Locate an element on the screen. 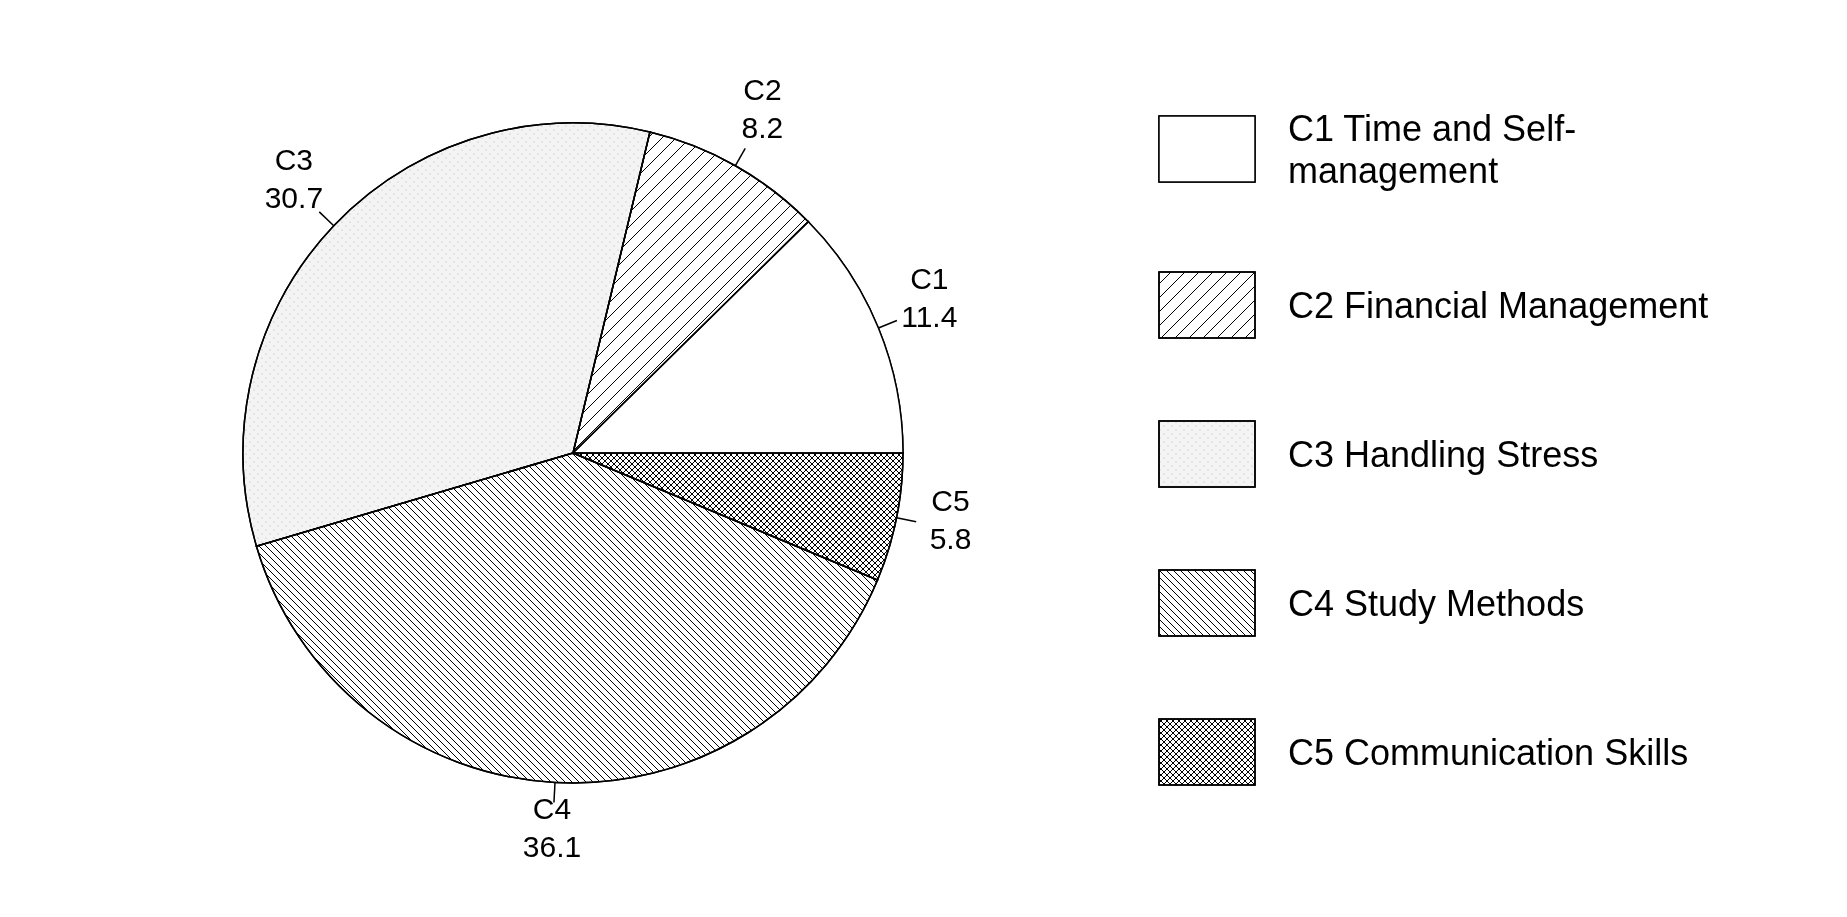  data-label: C3 30.7 is located at coordinates (294, 178).